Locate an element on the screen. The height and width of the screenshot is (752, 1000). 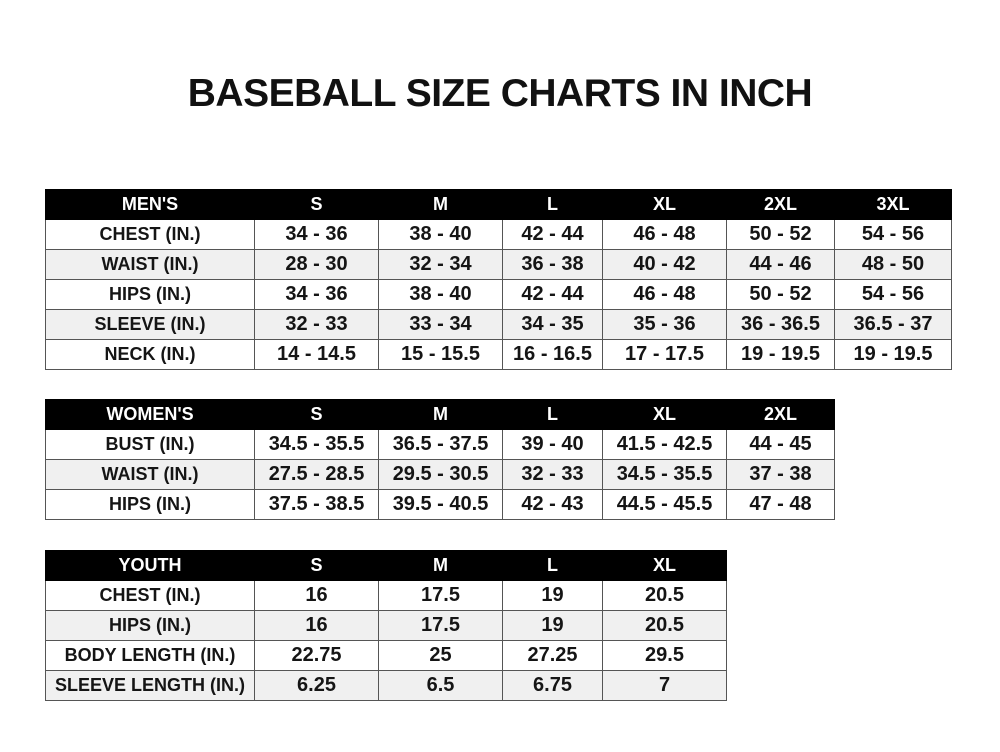
size-value: 36.5 - 37.5 is located at coordinates (440, 444).